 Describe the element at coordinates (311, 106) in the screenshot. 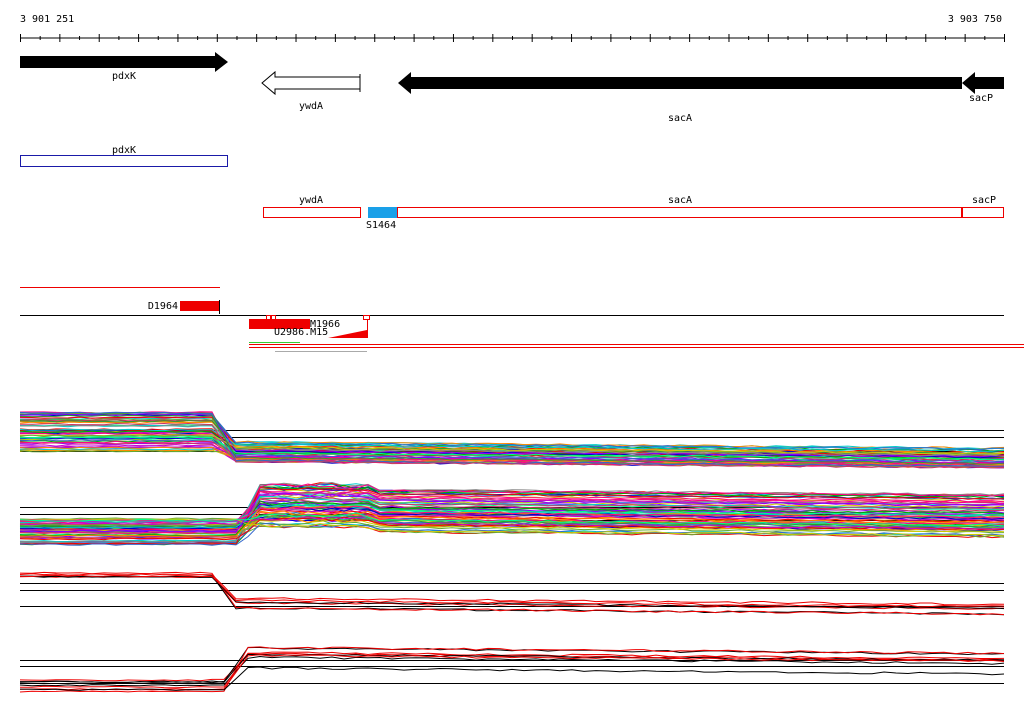

I see `gene-label: ywdA` at that location.